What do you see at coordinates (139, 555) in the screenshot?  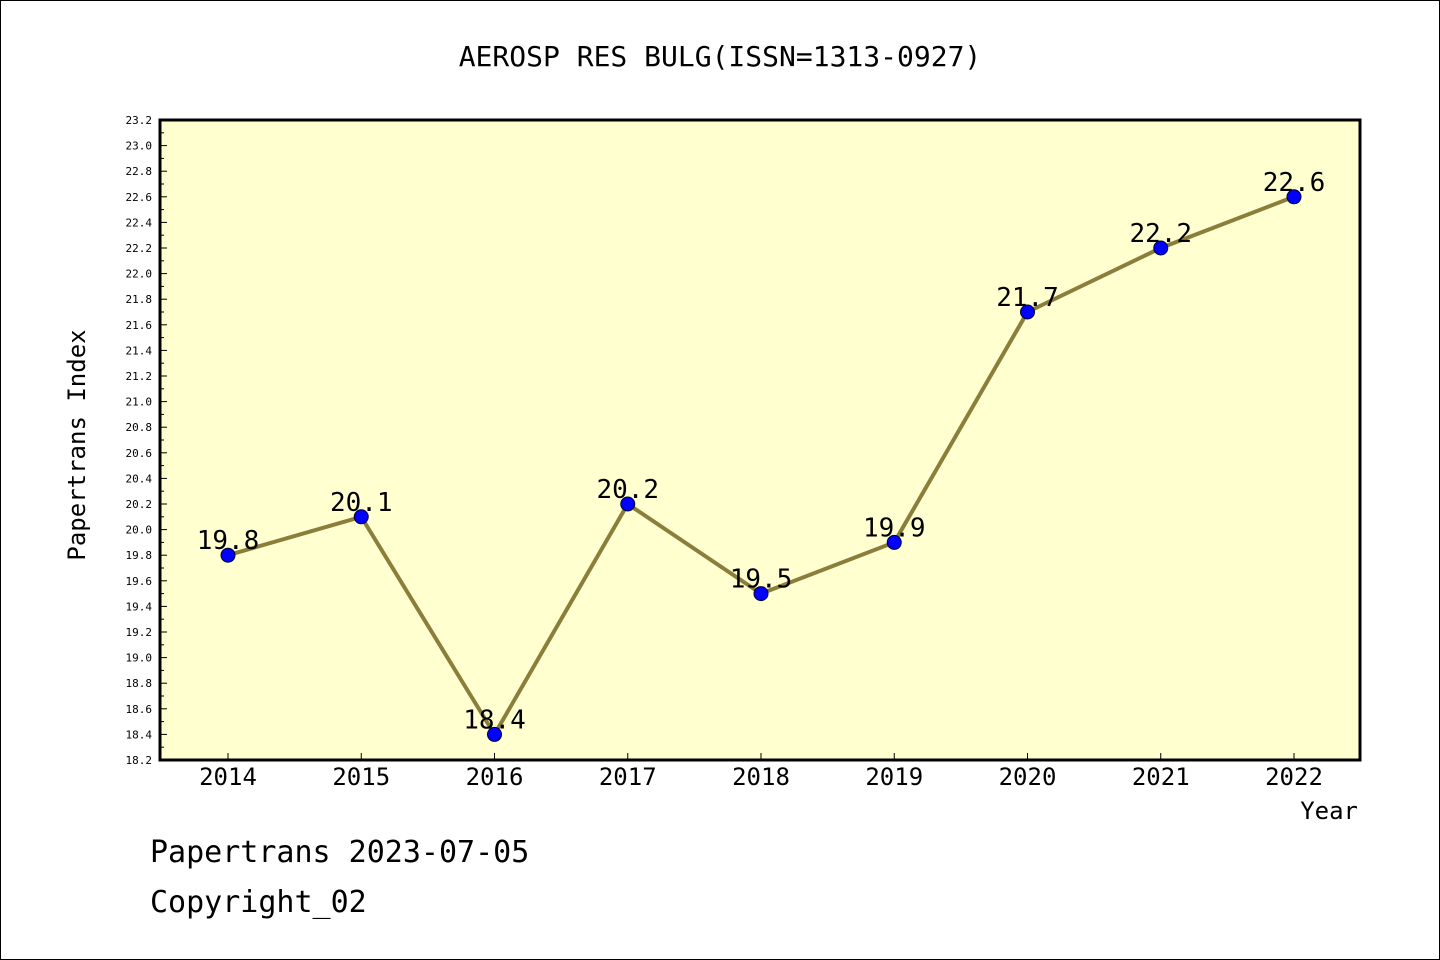 I see `y-tick-label: 19.8` at bounding box center [139, 555].